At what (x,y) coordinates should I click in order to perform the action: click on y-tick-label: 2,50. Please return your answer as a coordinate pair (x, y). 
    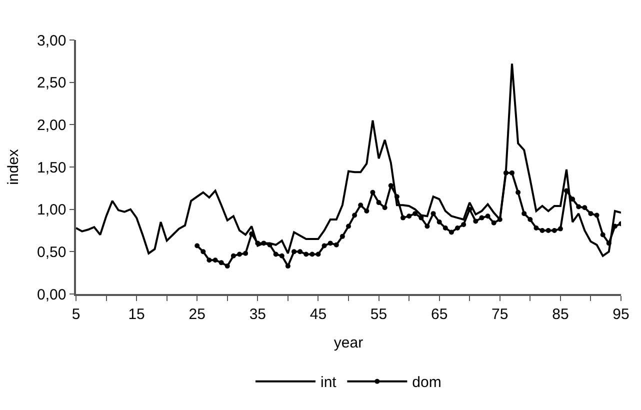
    Looking at the image, I should click on (51, 83).